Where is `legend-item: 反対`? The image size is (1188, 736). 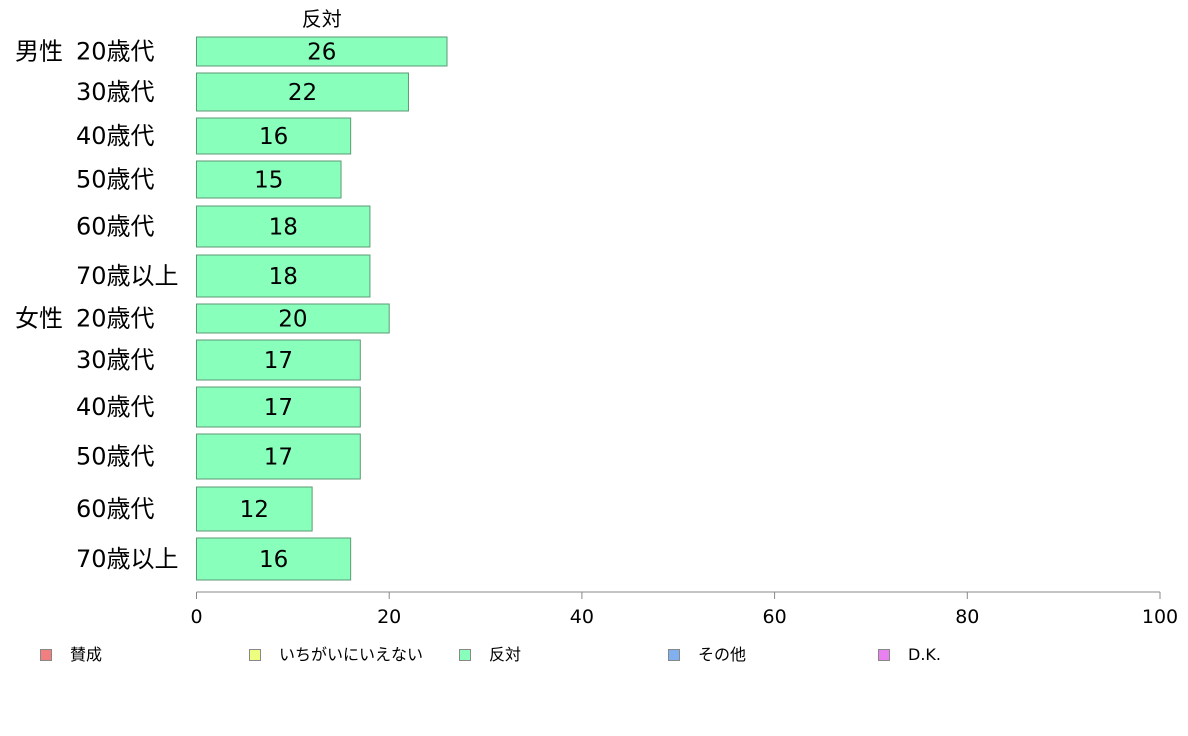 legend-item: 反対 is located at coordinates (490, 655).